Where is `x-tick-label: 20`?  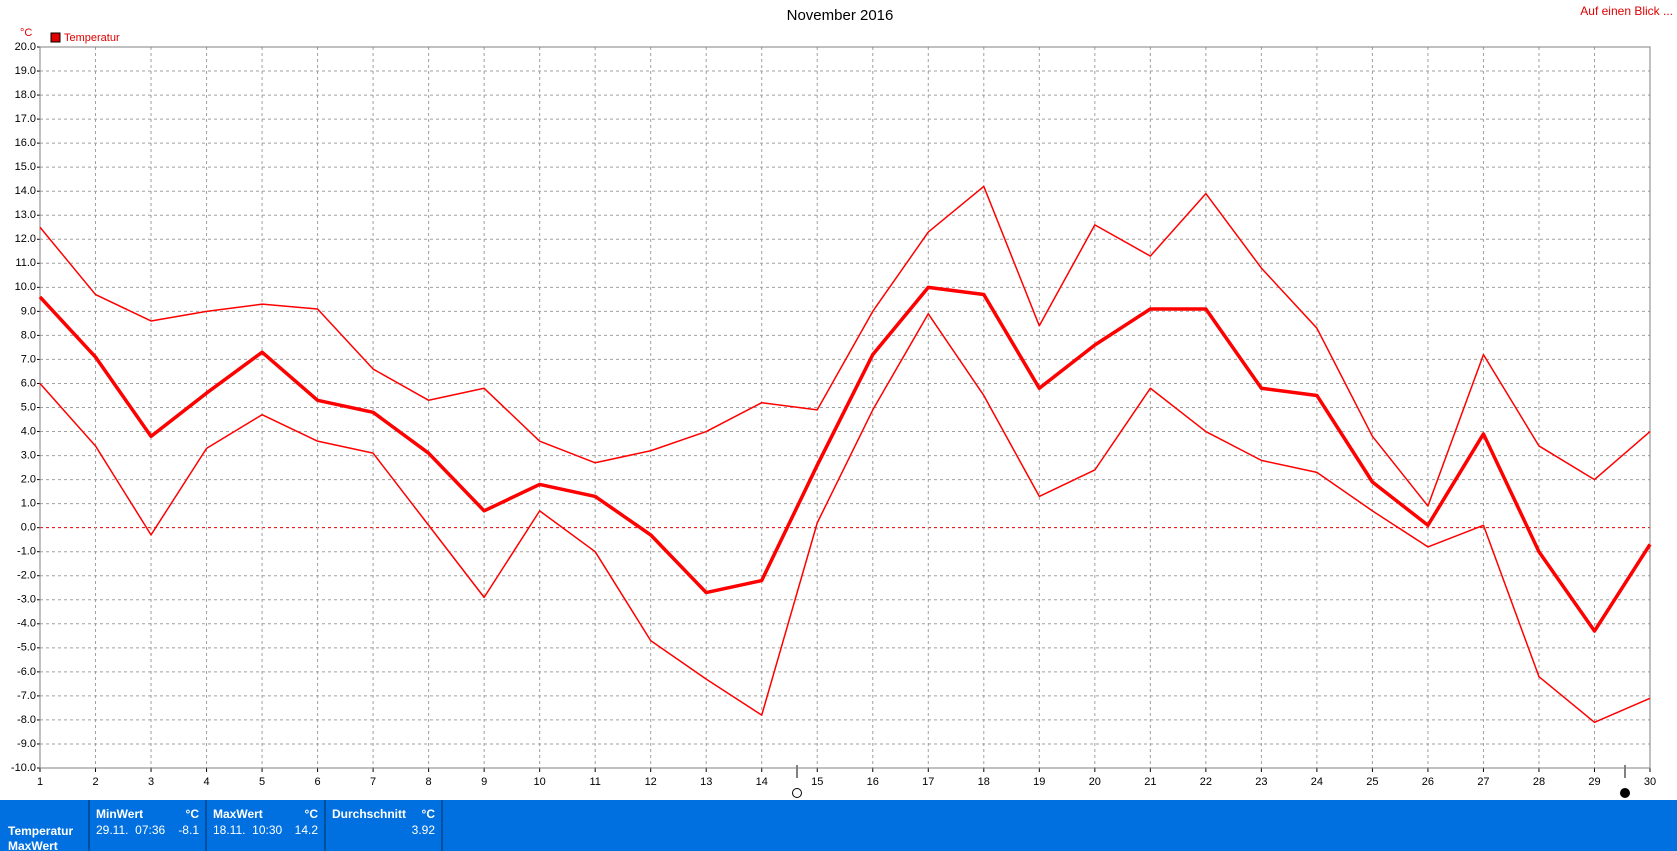
x-tick-label: 20 is located at coordinates (1095, 782).